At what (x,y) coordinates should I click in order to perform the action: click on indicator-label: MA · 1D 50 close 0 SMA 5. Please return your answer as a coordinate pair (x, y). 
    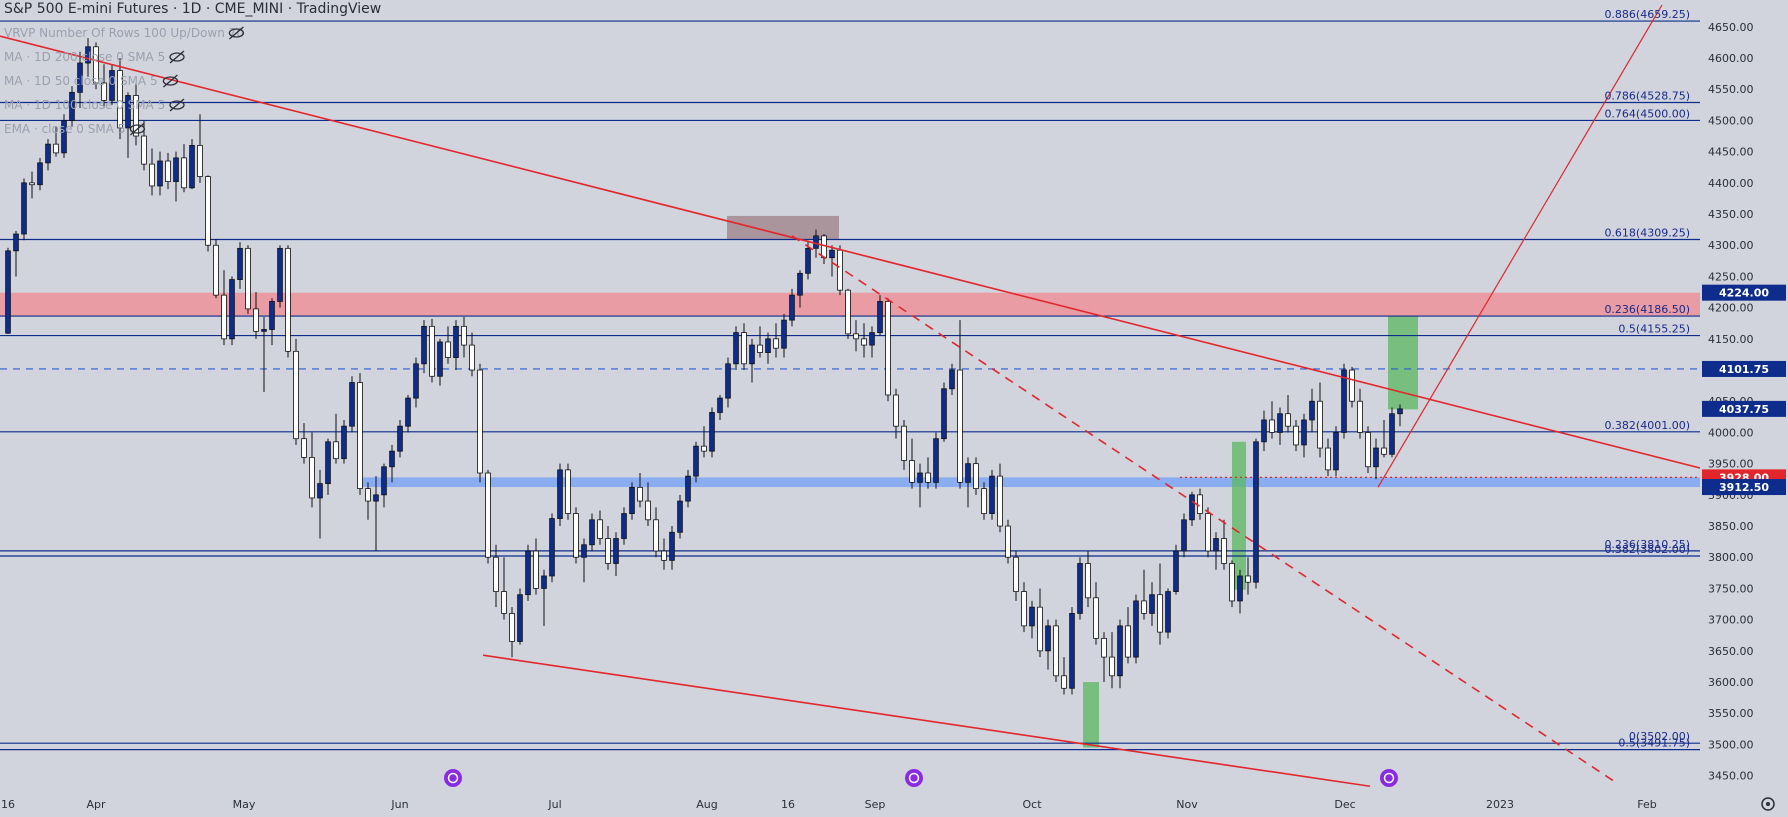
    Looking at the image, I should click on (81, 81).